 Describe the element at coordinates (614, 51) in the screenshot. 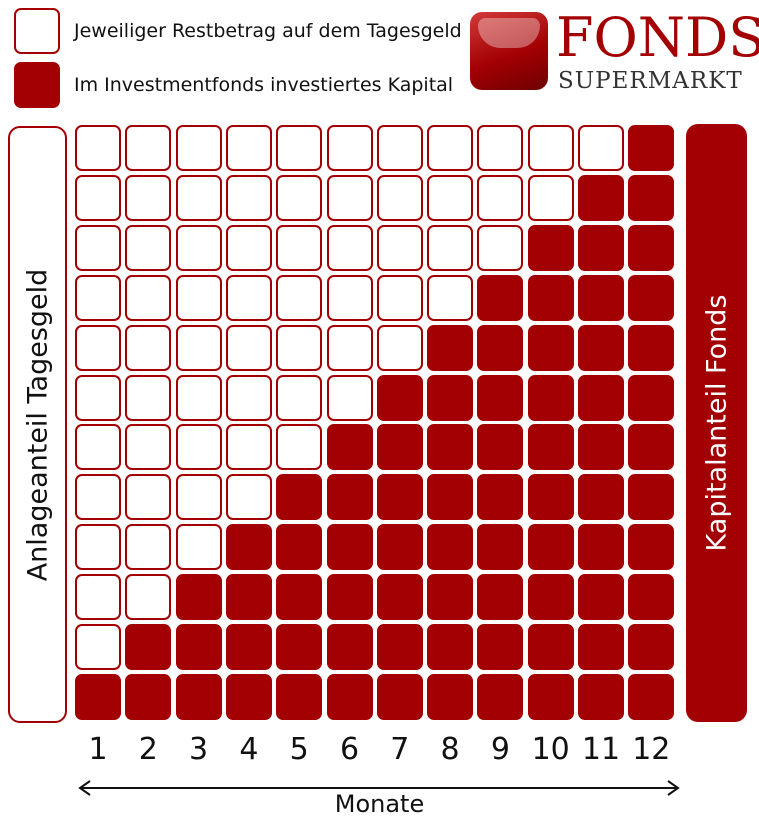

I see `fondssupermarkt-logo: FONDS SUPERMARKT` at that location.